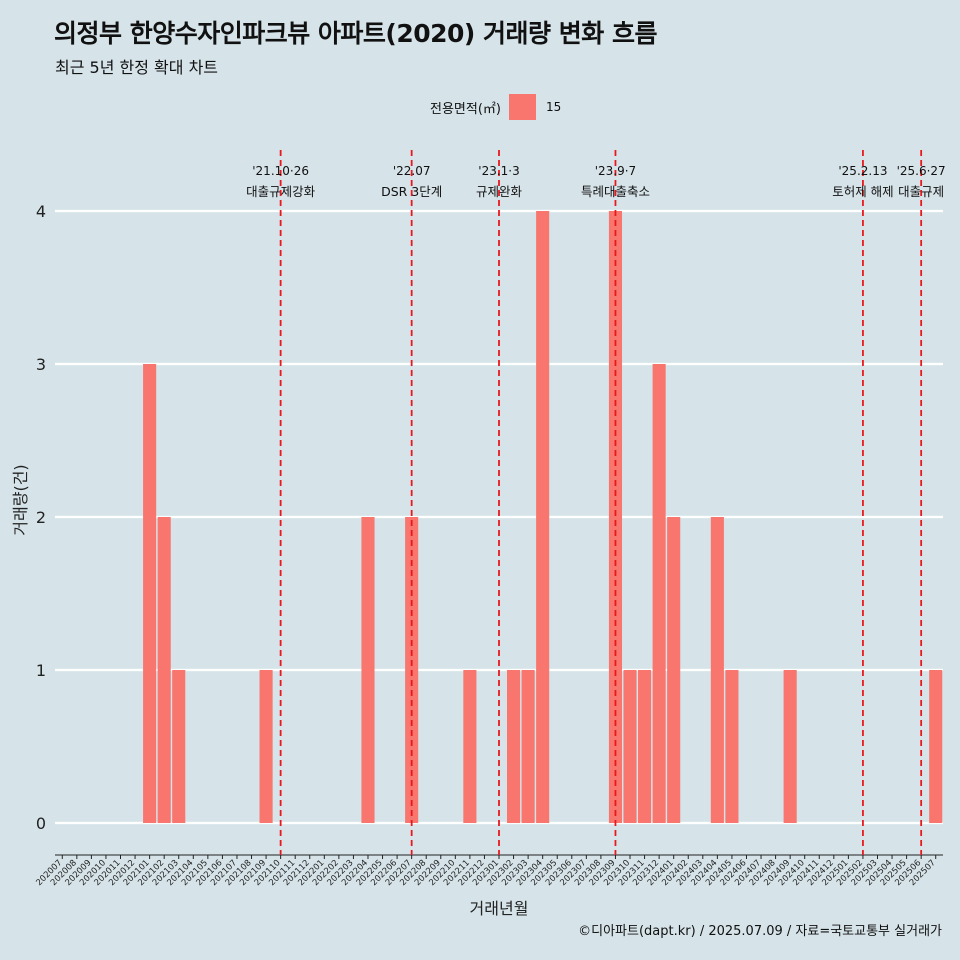 The width and height of the screenshot is (960, 960). Describe the element at coordinates (499, 908) in the screenshot. I see `x-axis-title: 거래년월` at that location.